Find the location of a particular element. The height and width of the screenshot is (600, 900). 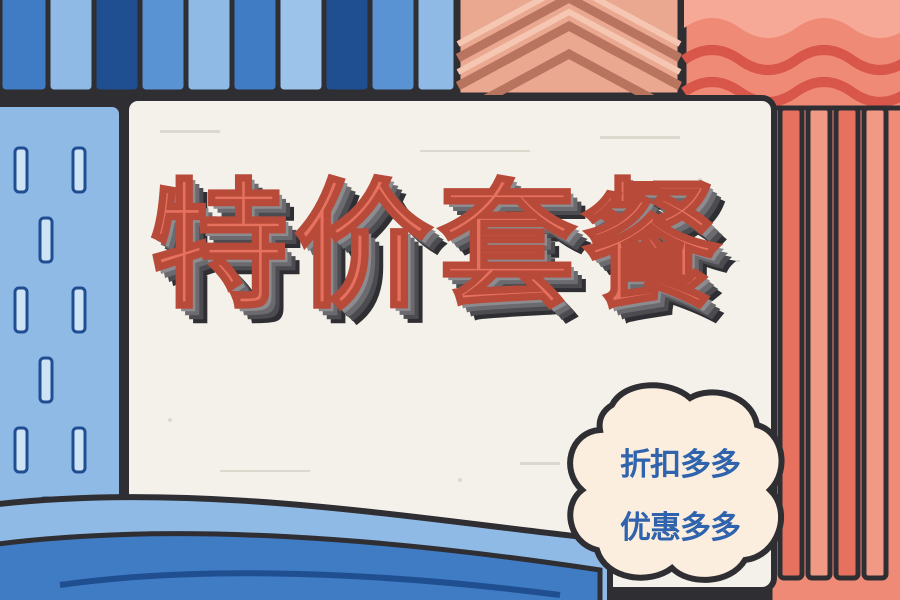

tagline-discount: 折扣多多 is located at coordinates (680, 465).